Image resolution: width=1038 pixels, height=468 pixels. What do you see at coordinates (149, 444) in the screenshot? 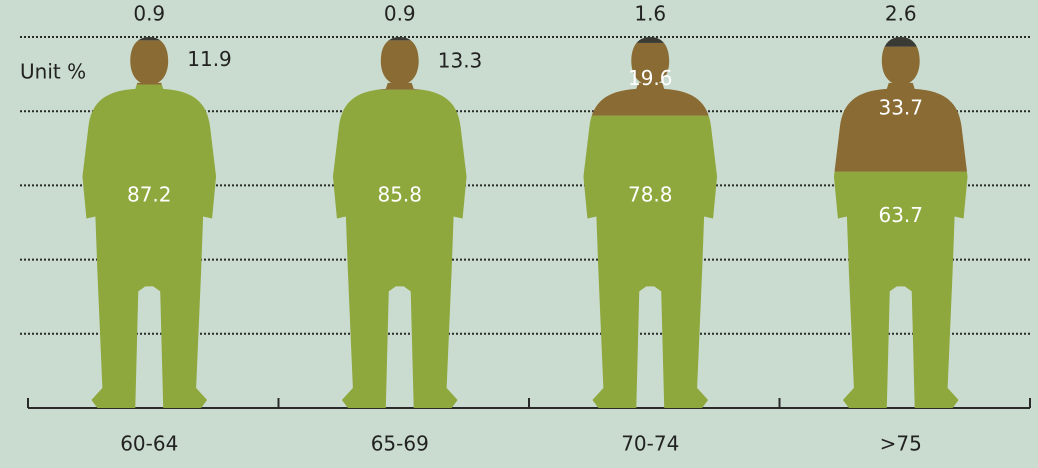
I see `x-tick-label: 60-64` at bounding box center [149, 444].